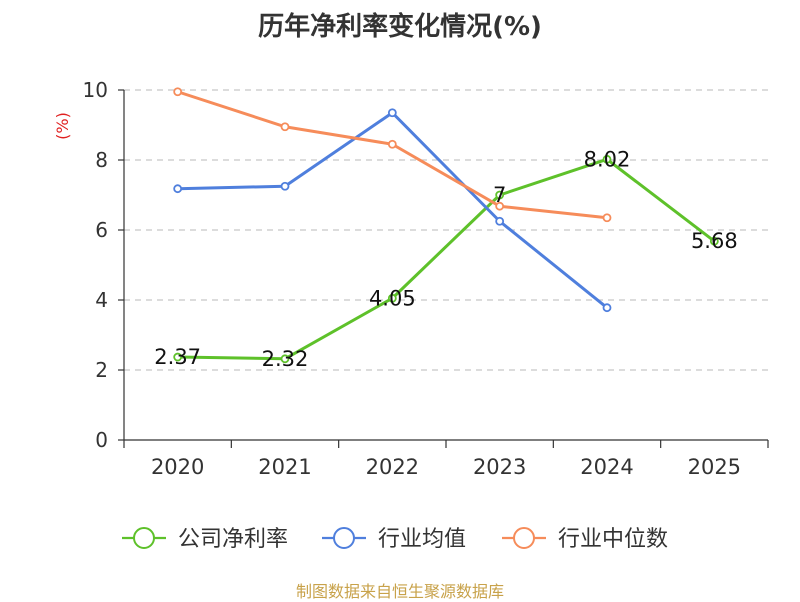 This screenshot has height=602, width=800. I want to click on y-tick-label: 8, so click(101, 160).